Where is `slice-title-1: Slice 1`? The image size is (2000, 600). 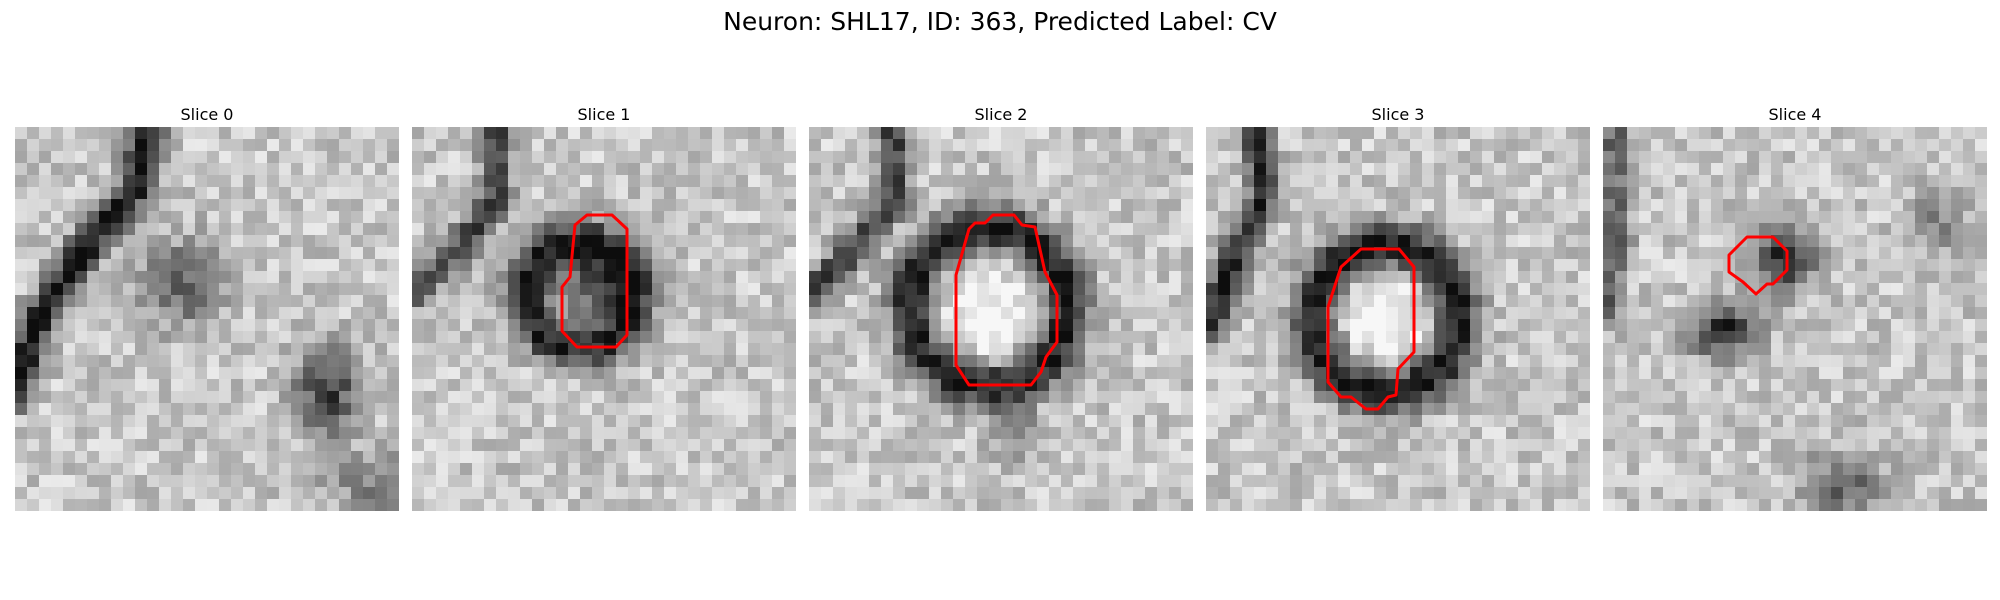 slice-title-1: Slice 1 is located at coordinates (604, 114).